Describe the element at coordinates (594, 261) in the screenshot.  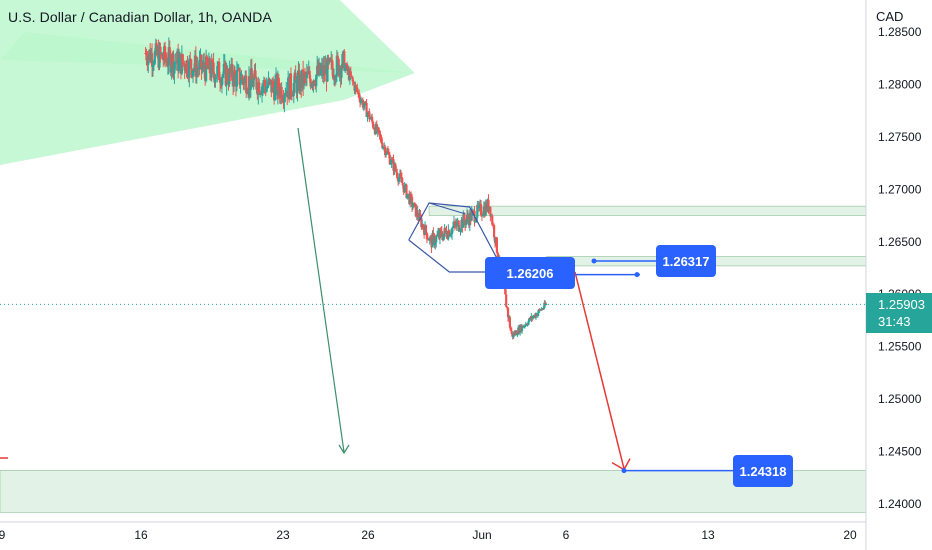
I see `stop-anchor` at that location.